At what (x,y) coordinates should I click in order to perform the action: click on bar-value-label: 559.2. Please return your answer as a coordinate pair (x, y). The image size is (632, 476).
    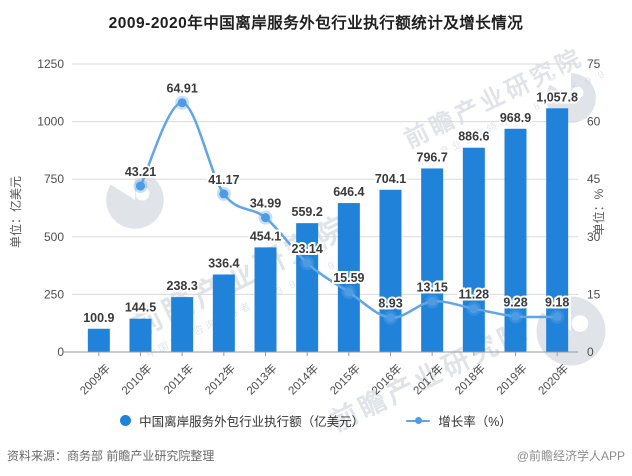
    Looking at the image, I should click on (307, 212).